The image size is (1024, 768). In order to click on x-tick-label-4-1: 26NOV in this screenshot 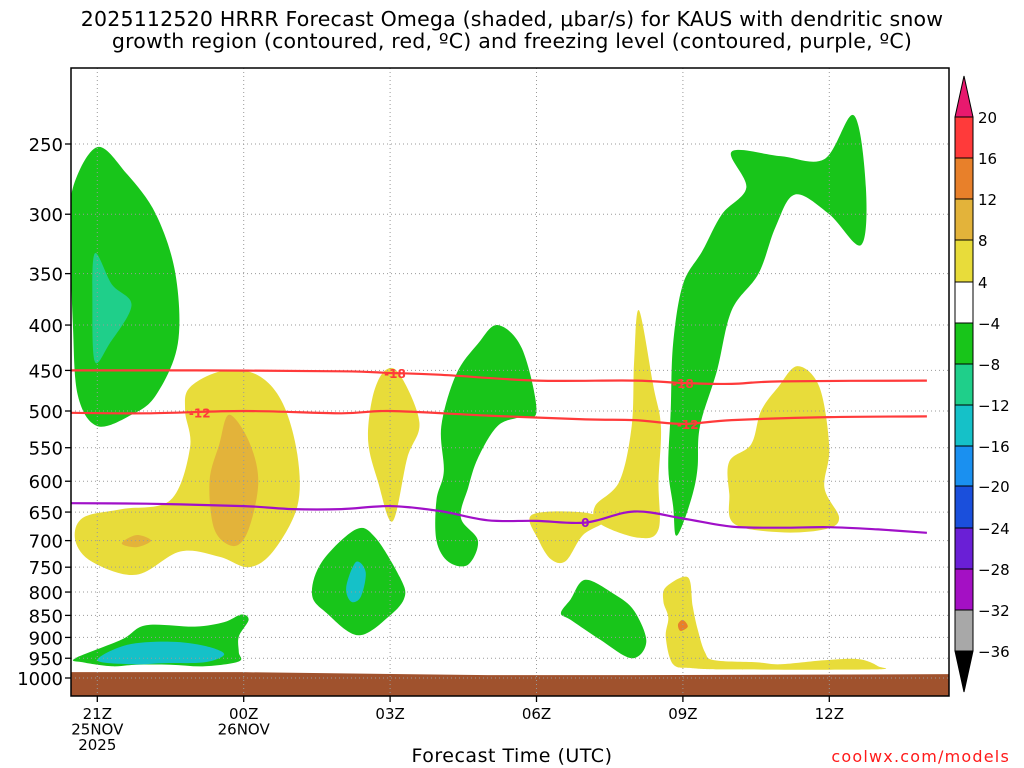, I will do `click(244, 730)`.